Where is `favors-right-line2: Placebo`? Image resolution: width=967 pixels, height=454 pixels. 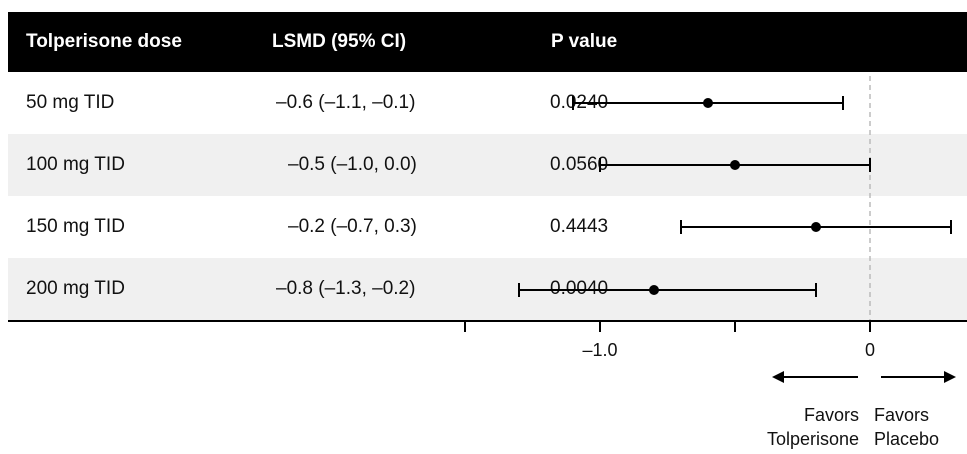
favors-right-line2: Placebo is located at coordinates (906, 439).